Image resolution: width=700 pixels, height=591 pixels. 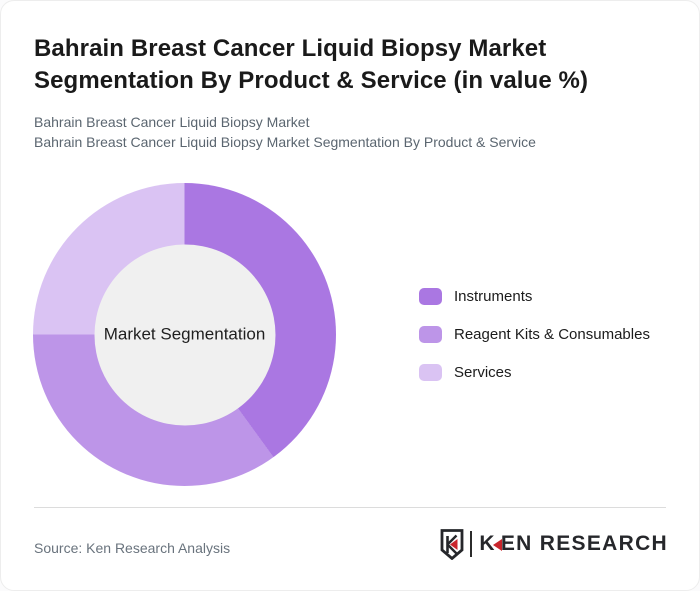 What do you see at coordinates (534, 296) in the screenshot?
I see `legend-item-instruments: Instruments` at bounding box center [534, 296].